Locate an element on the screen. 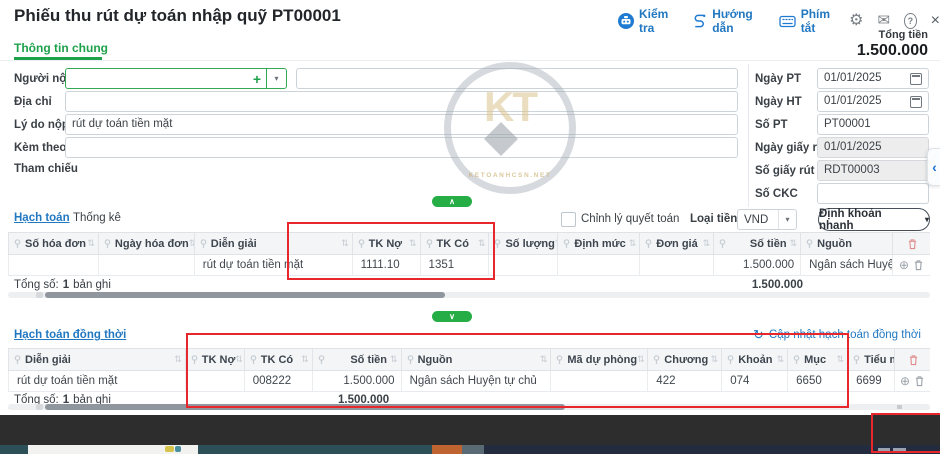 The image size is (940, 454). cell-source: Ngân sách Huyện tự chủ is located at coordinates (847, 265).